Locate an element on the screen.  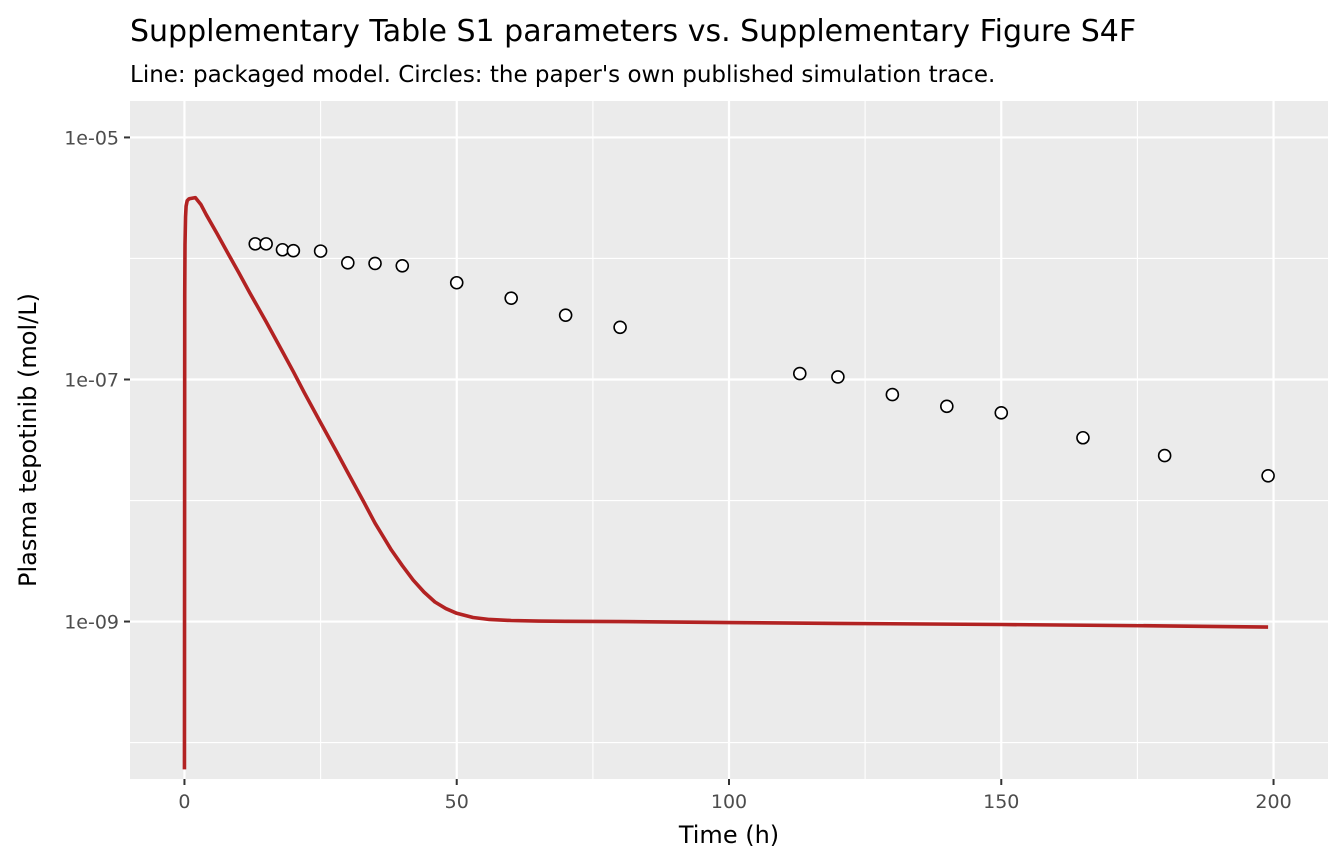
x-tick-label: 100 is located at coordinates (729, 802).